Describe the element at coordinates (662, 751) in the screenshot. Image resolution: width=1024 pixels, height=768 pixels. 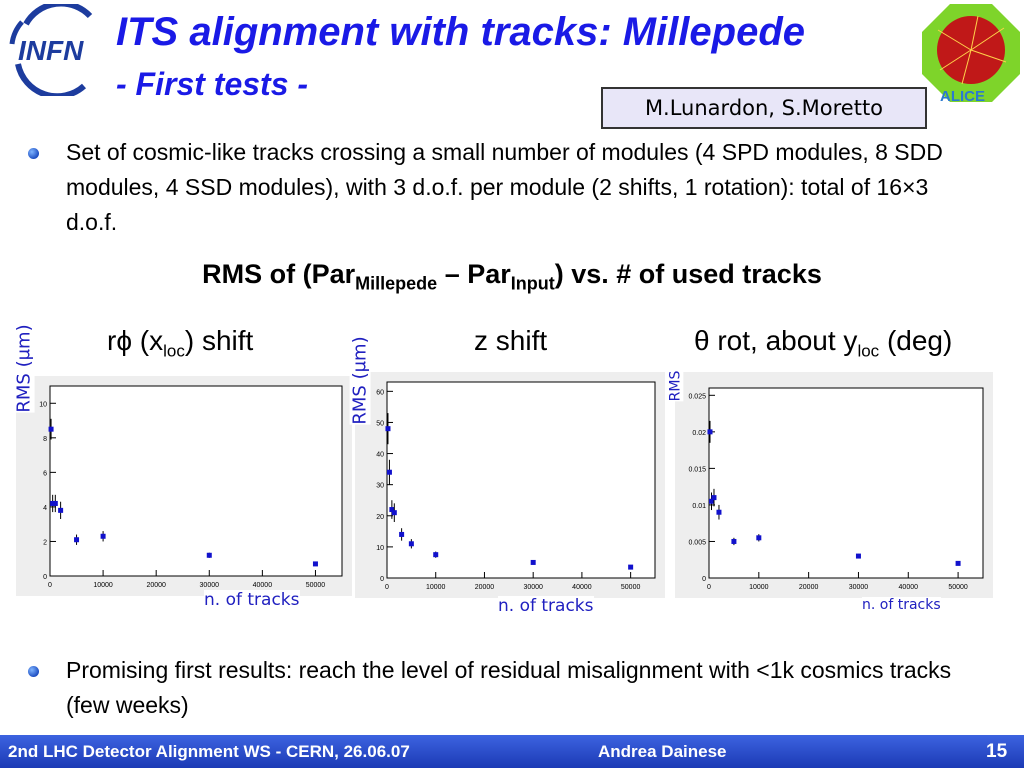
I see `footer-presenter: Andrea Dainese` at that location.